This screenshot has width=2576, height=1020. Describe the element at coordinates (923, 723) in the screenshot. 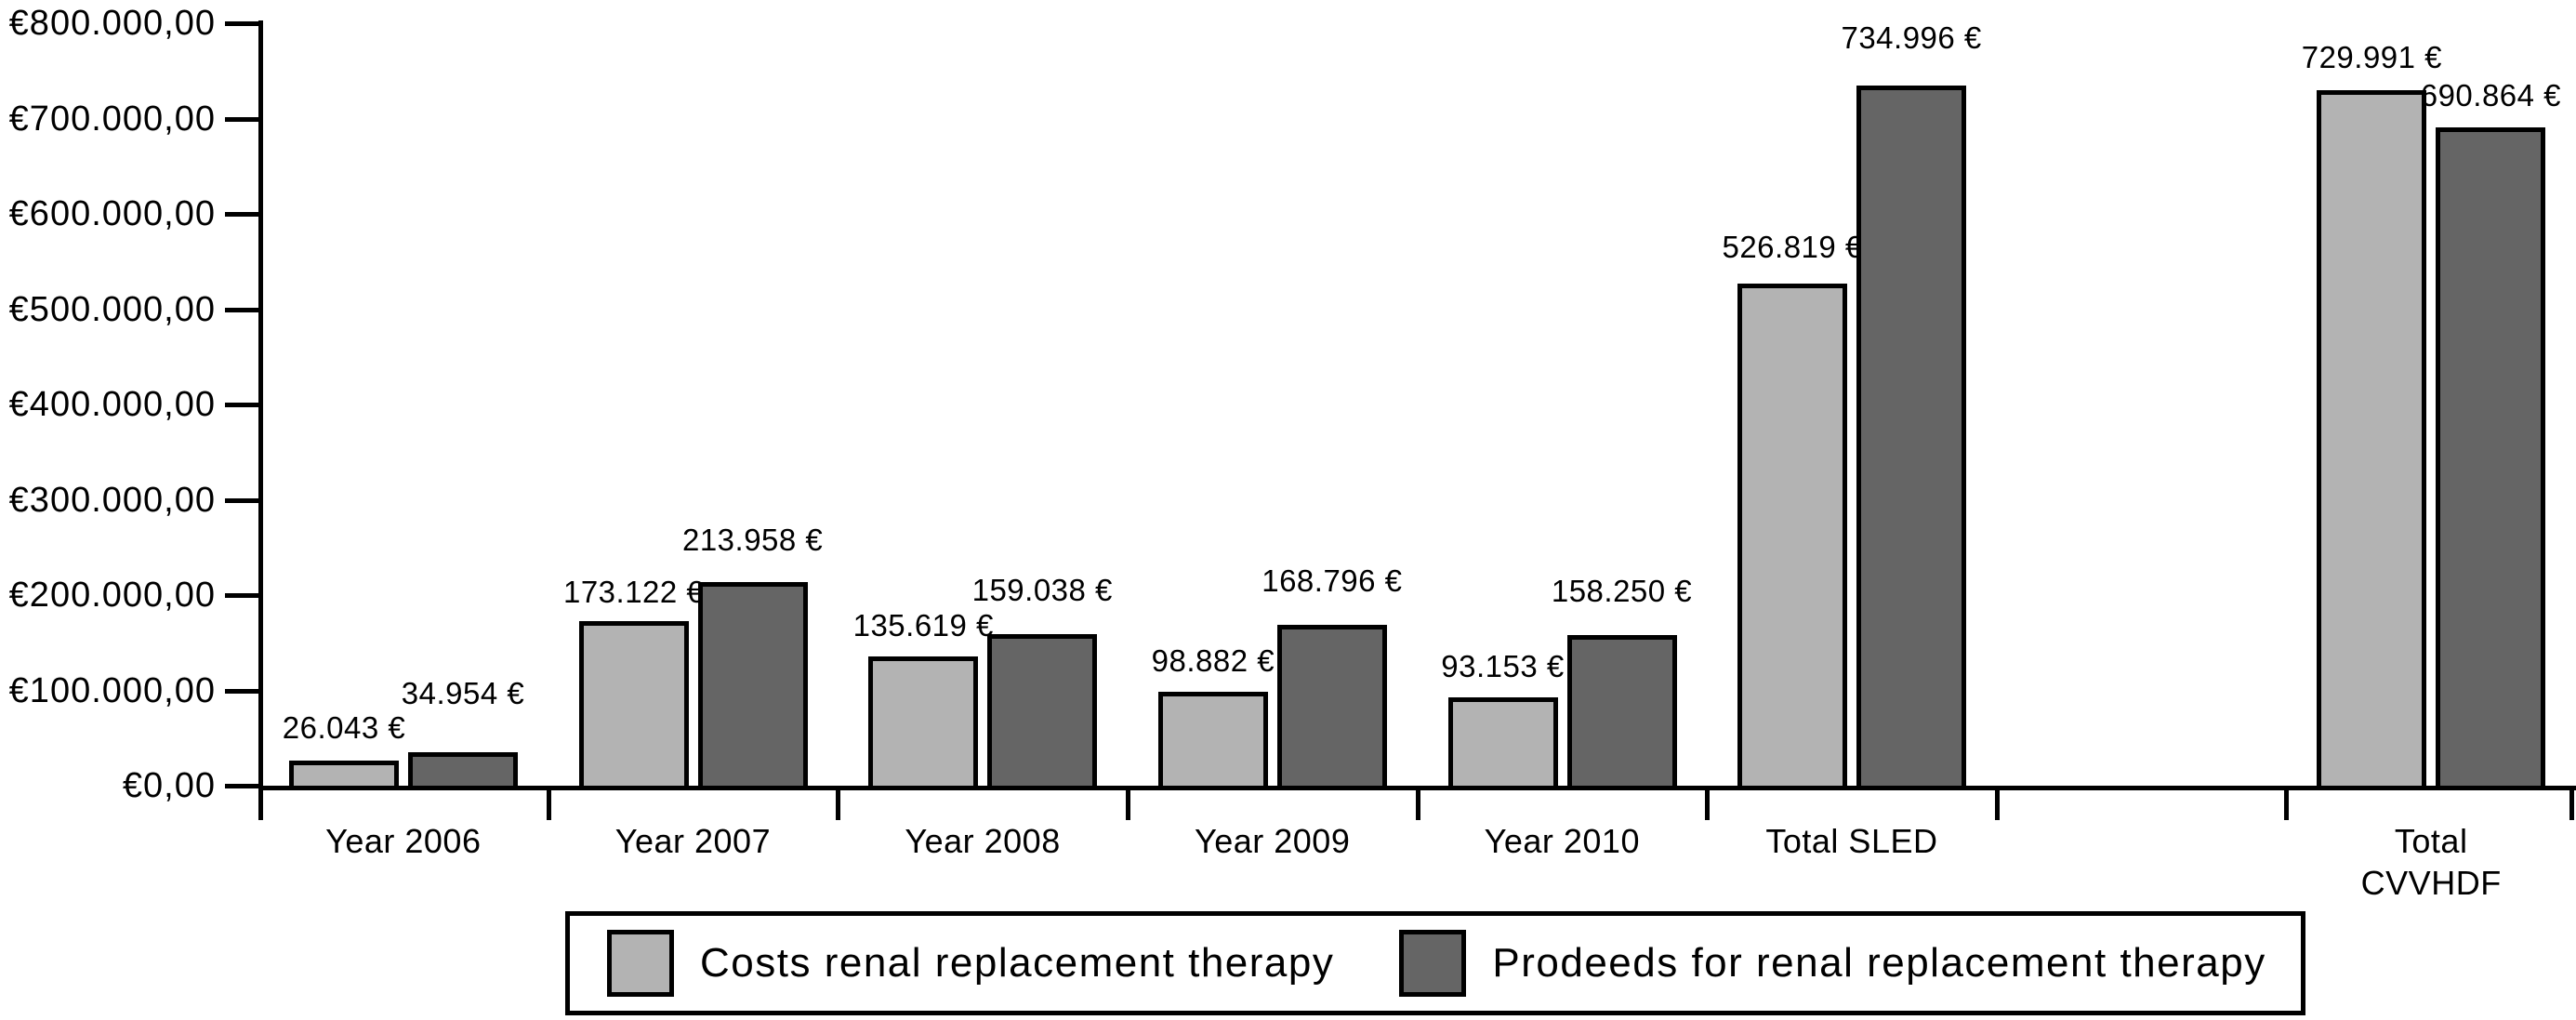

I see `bar-costs-year-2008` at that location.